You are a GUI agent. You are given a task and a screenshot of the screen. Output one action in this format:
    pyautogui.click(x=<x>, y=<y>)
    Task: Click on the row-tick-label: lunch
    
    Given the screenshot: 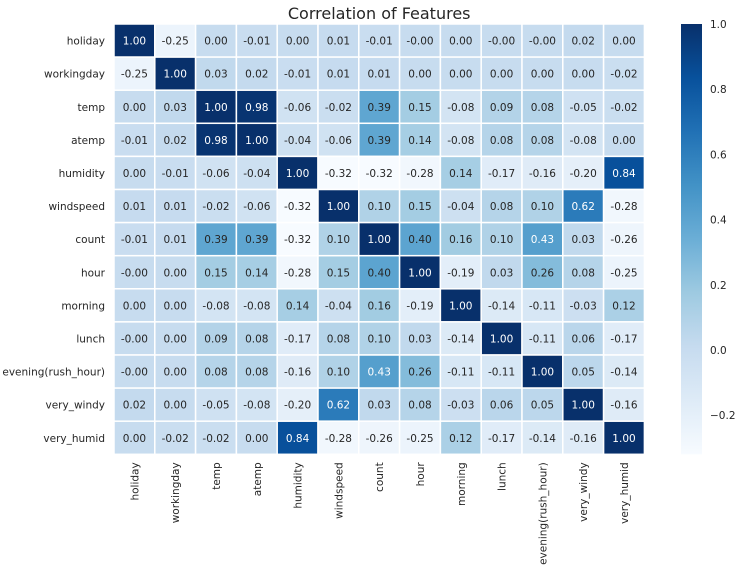 What is the action you would take?
    pyautogui.click(x=90, y=339)
    